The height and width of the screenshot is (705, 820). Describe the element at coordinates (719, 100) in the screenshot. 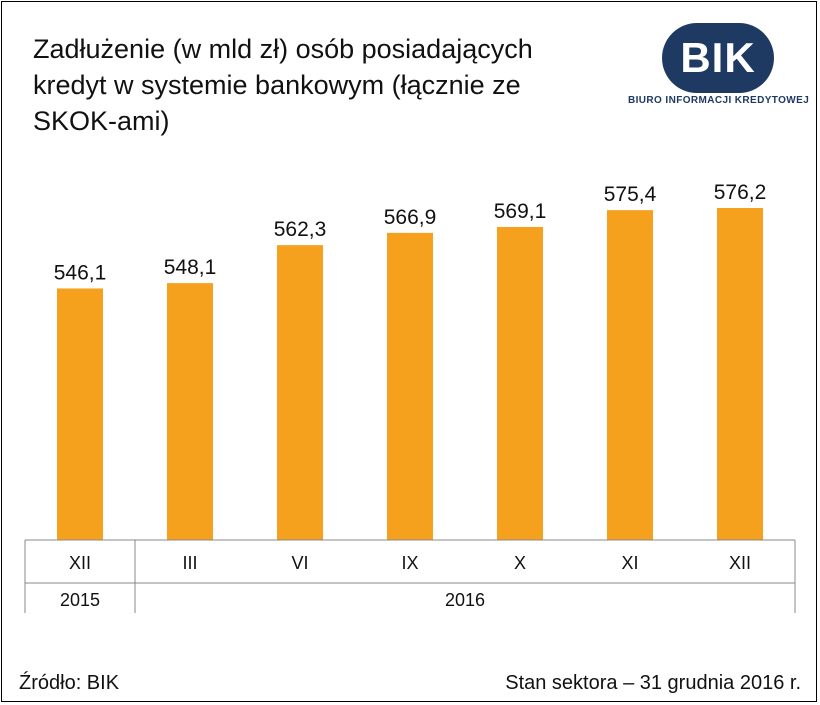

I see `bik-logo-subtitle: BIURO INFORMACJI KREDYTOWEJ` at that location.